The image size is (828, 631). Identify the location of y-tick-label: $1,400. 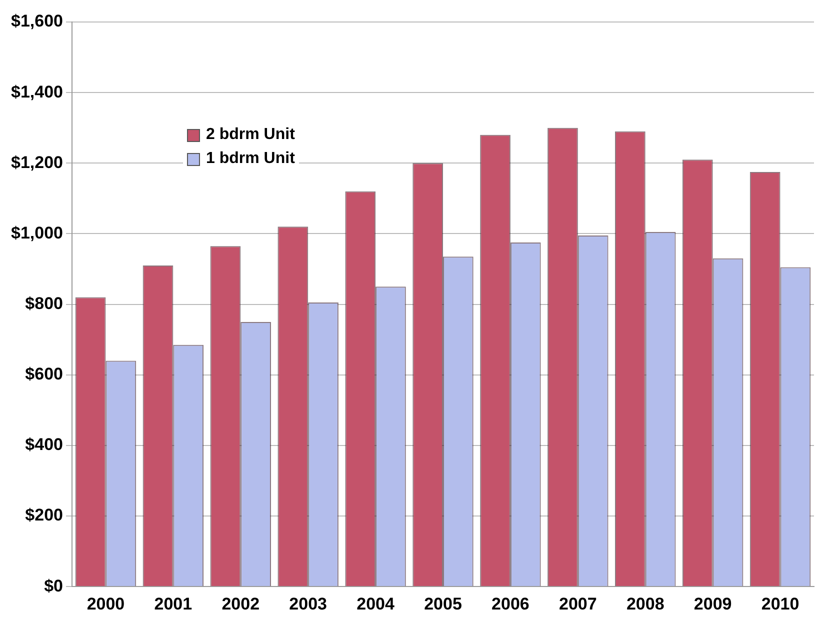
(36, 92).